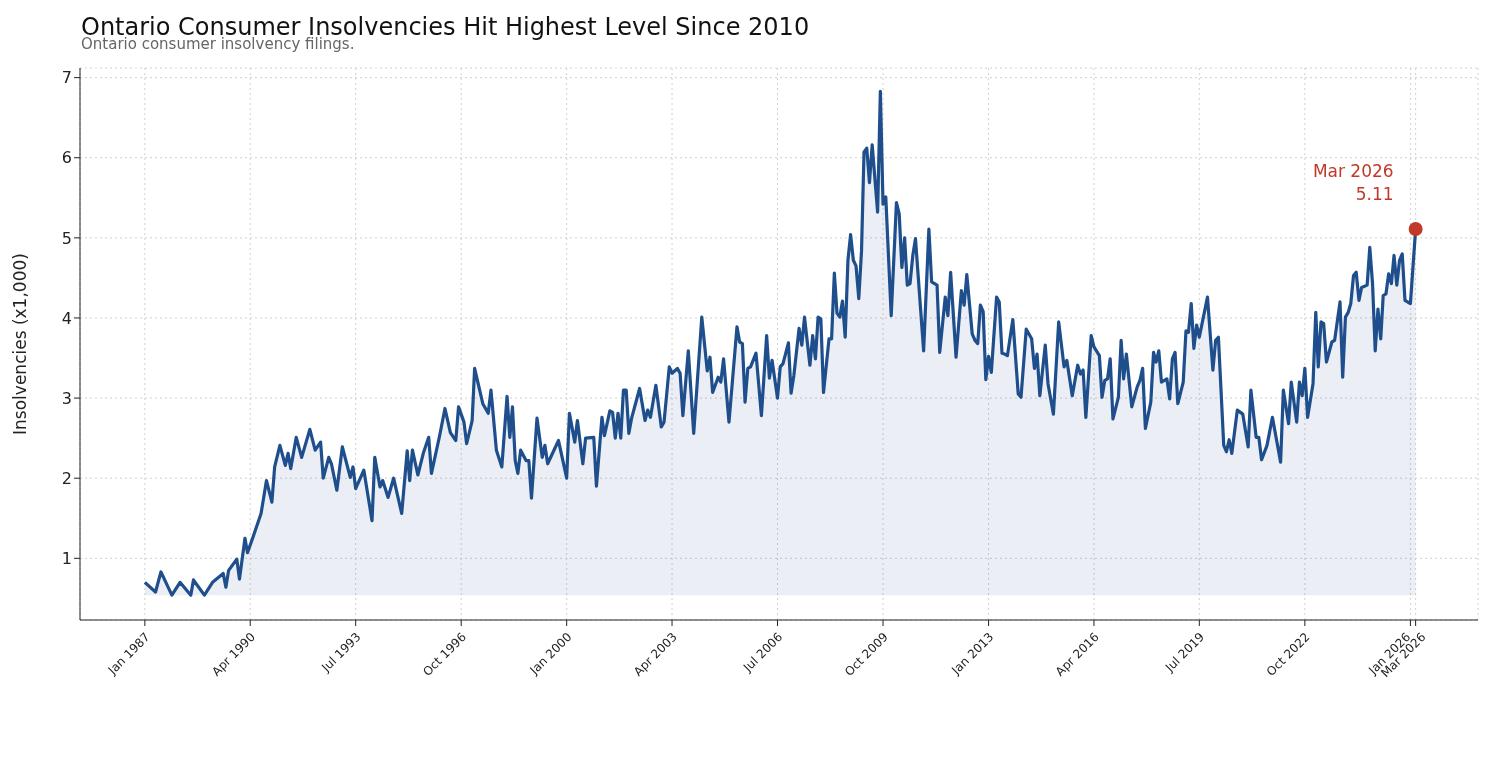 The height and width of the screenshot is (759, 1492). Describe the element at coordinates (20, 344) in the screenshot. I see `y-axis-title: Insolvencies (x1,000)` at that location.